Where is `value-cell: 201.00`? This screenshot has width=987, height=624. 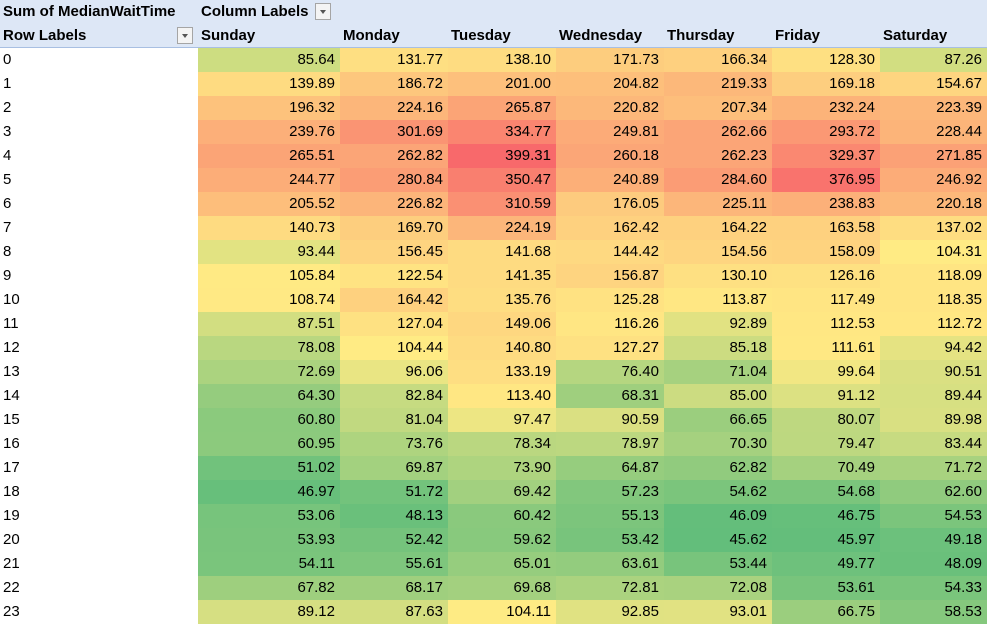
value-cell: 201.00 is located at coordinates (502, 84).